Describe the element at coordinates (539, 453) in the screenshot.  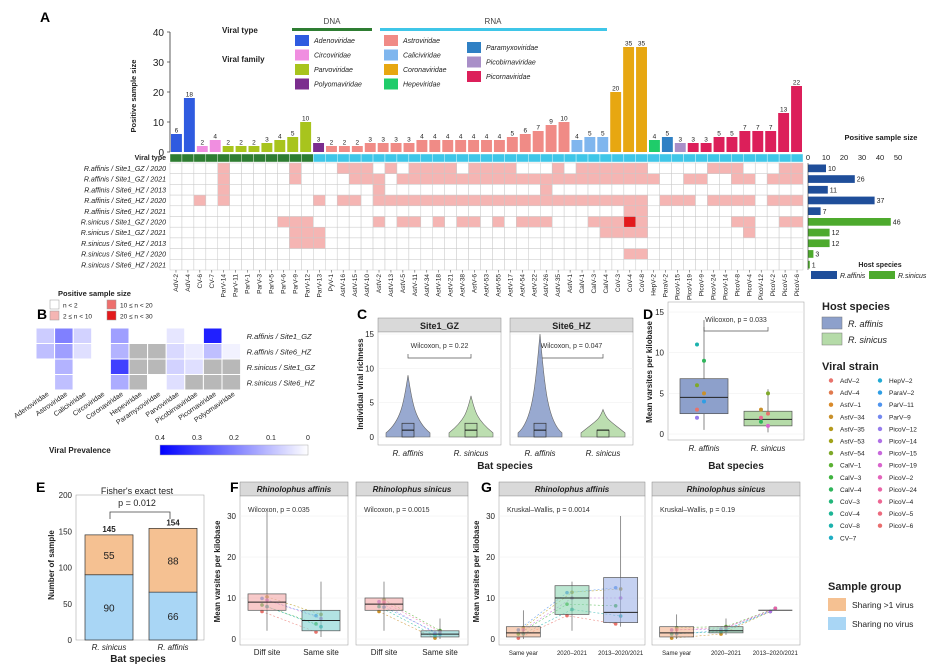
I see `x-tick-label: R. affinis` at that location.